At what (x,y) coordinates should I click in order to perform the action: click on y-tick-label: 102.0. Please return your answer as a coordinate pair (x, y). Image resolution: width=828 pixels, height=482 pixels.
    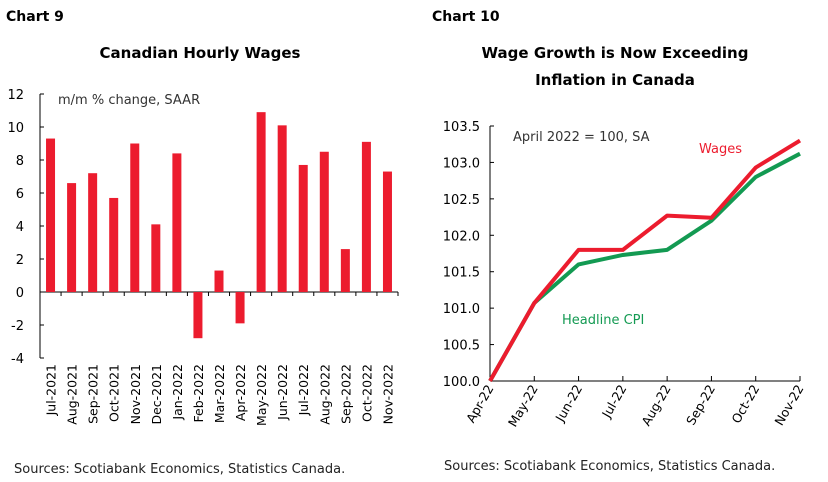
    Looking at the image, I should click on (461, 236).